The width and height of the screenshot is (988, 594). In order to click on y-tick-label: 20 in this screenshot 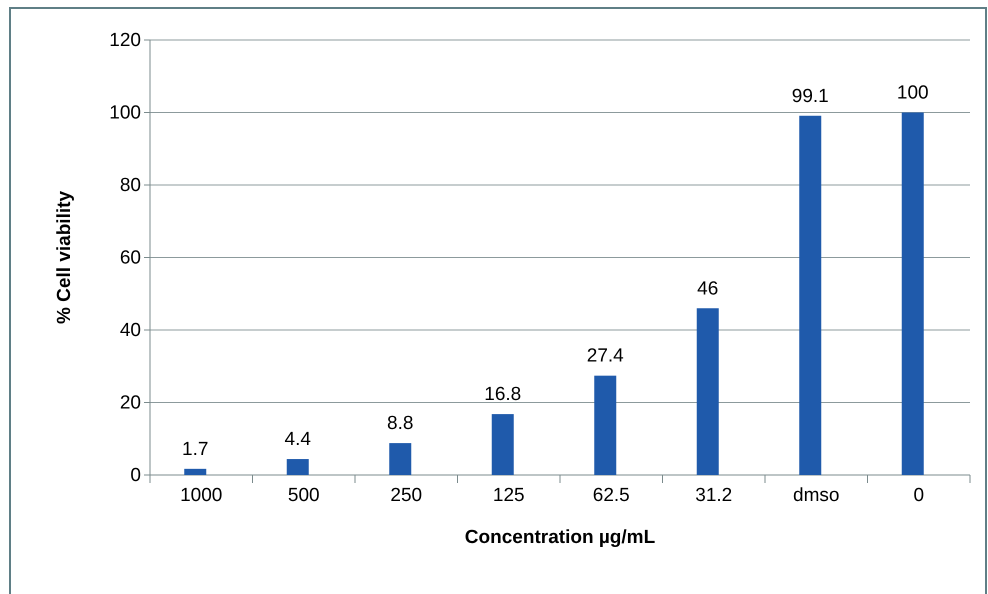, I will do `click(130, 403)`.